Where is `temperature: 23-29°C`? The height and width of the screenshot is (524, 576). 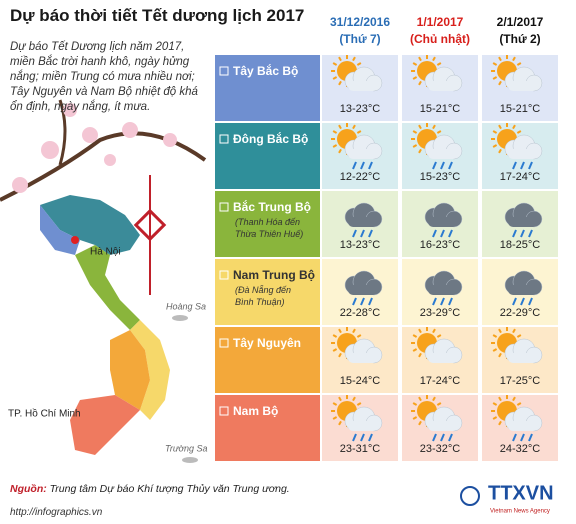
temperature: 23-29°C is located at coordinates (440, 313).